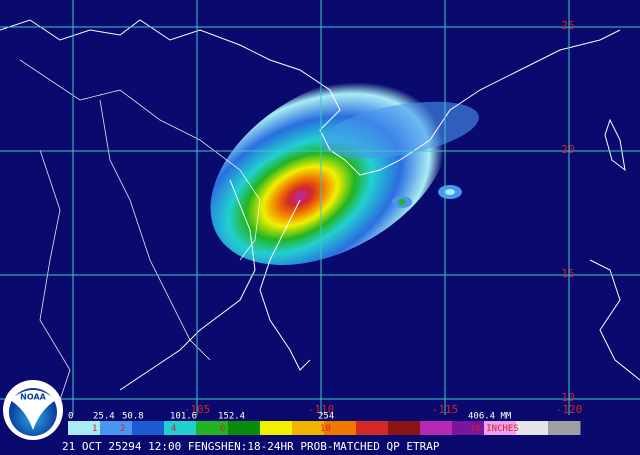  Describe the element at coordinates (321, 409) in the screenshot. I see `lon-label: -110` at that location.